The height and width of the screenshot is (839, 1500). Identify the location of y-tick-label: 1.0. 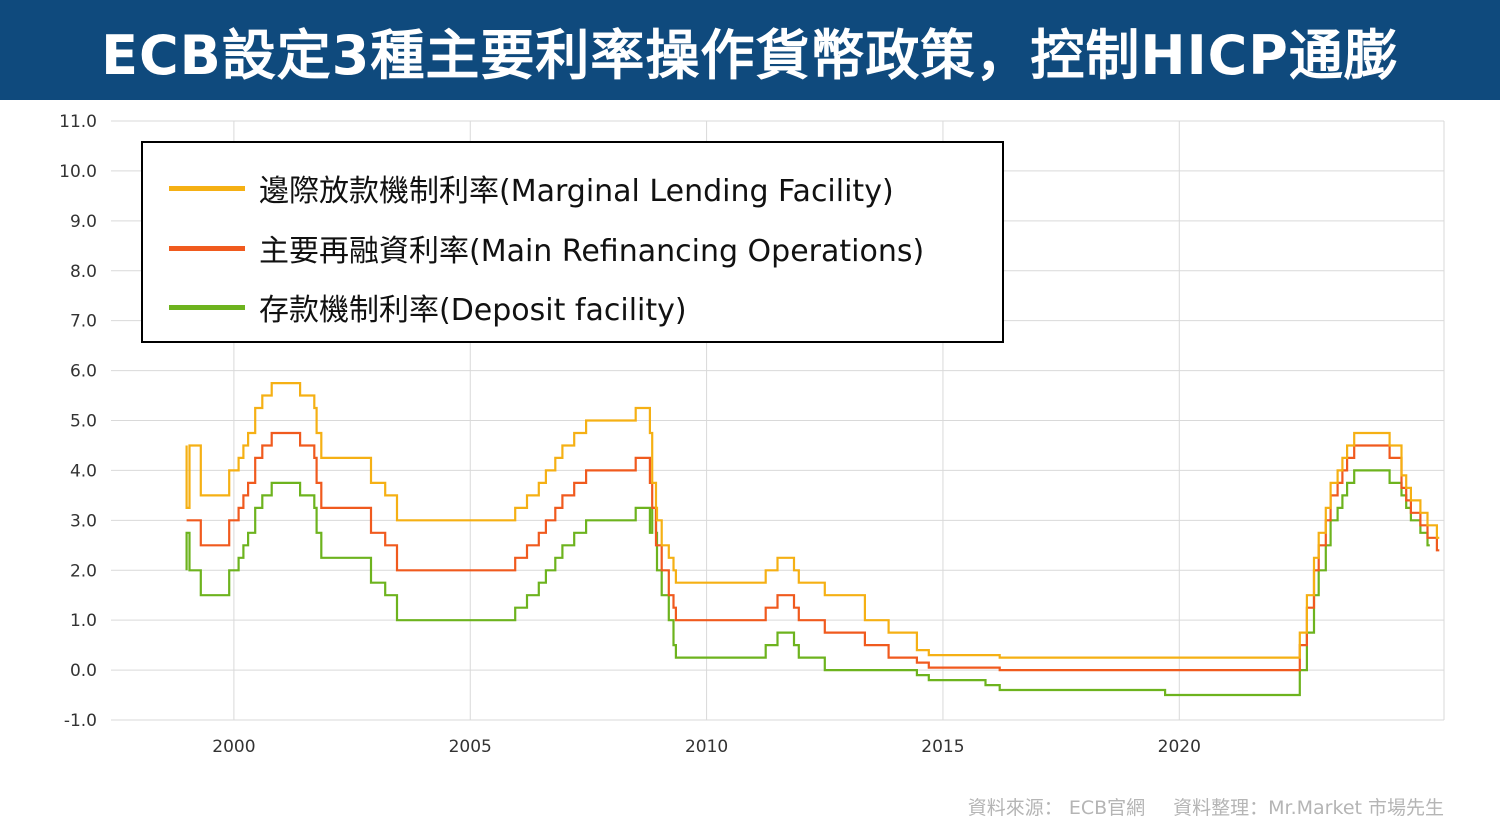
(83, 621).